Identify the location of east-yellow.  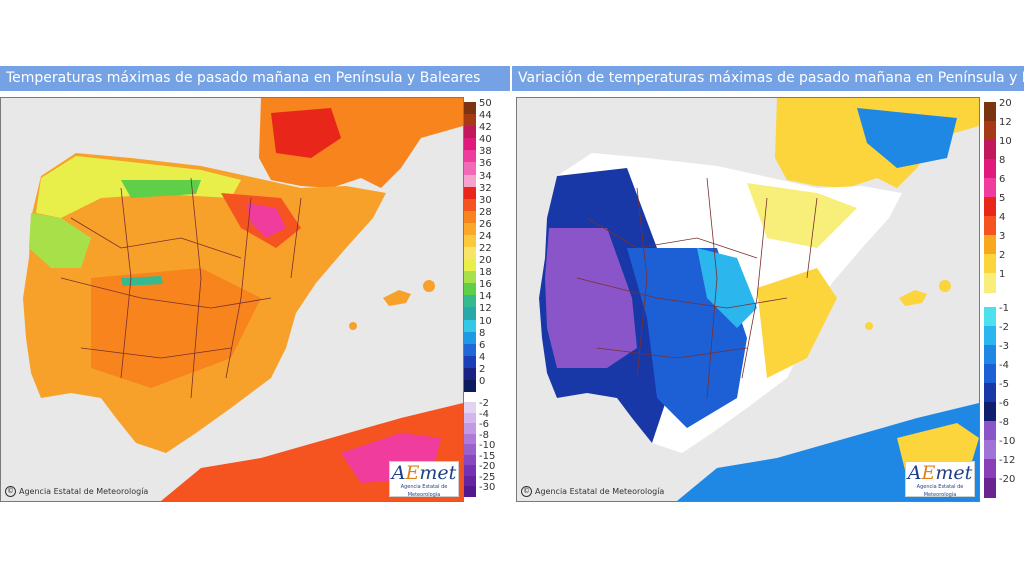
(797, 323).